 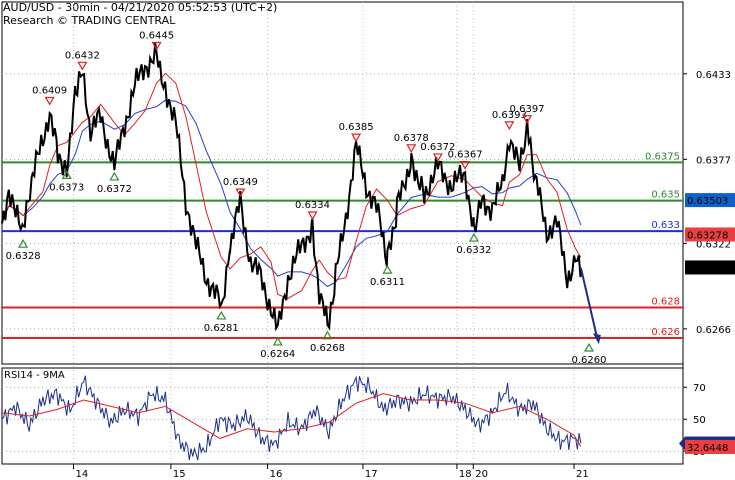 What do you see at coordinates (66, 187) in the screenshot?
I see `swing-low-label: 0.6373` at bounding box center [66, 187].